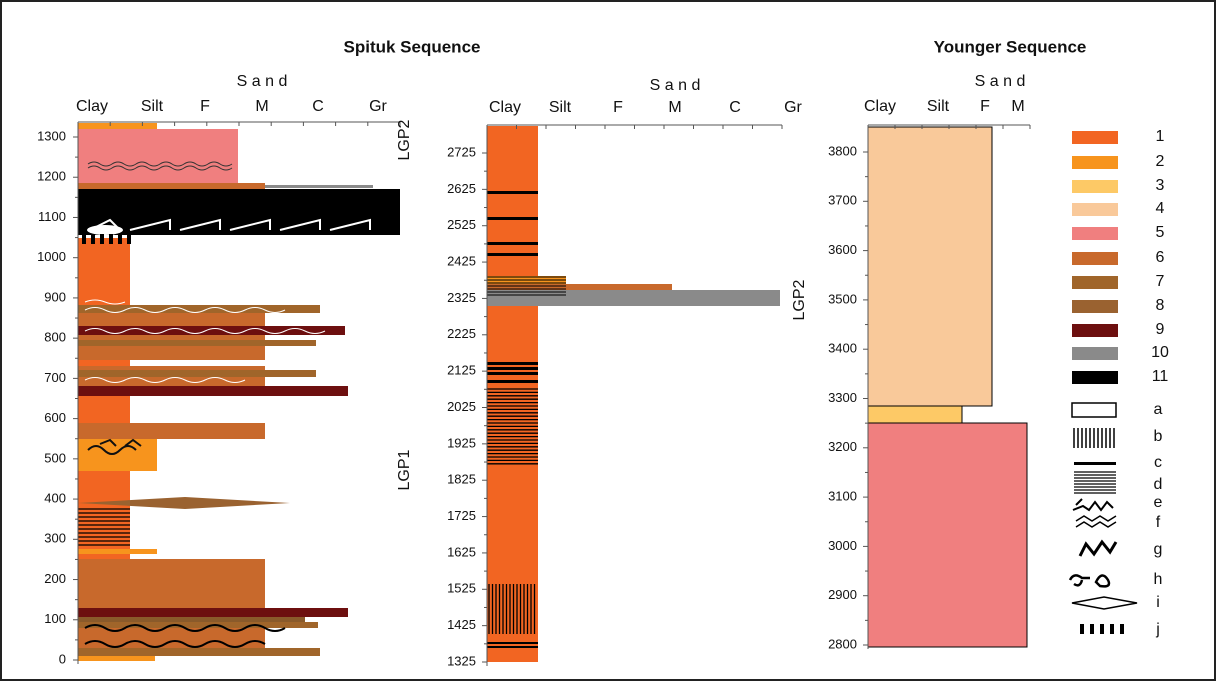 This screenshot has height=681, width=1216. I want to click on depth-label: 2225, so click(461, 333).